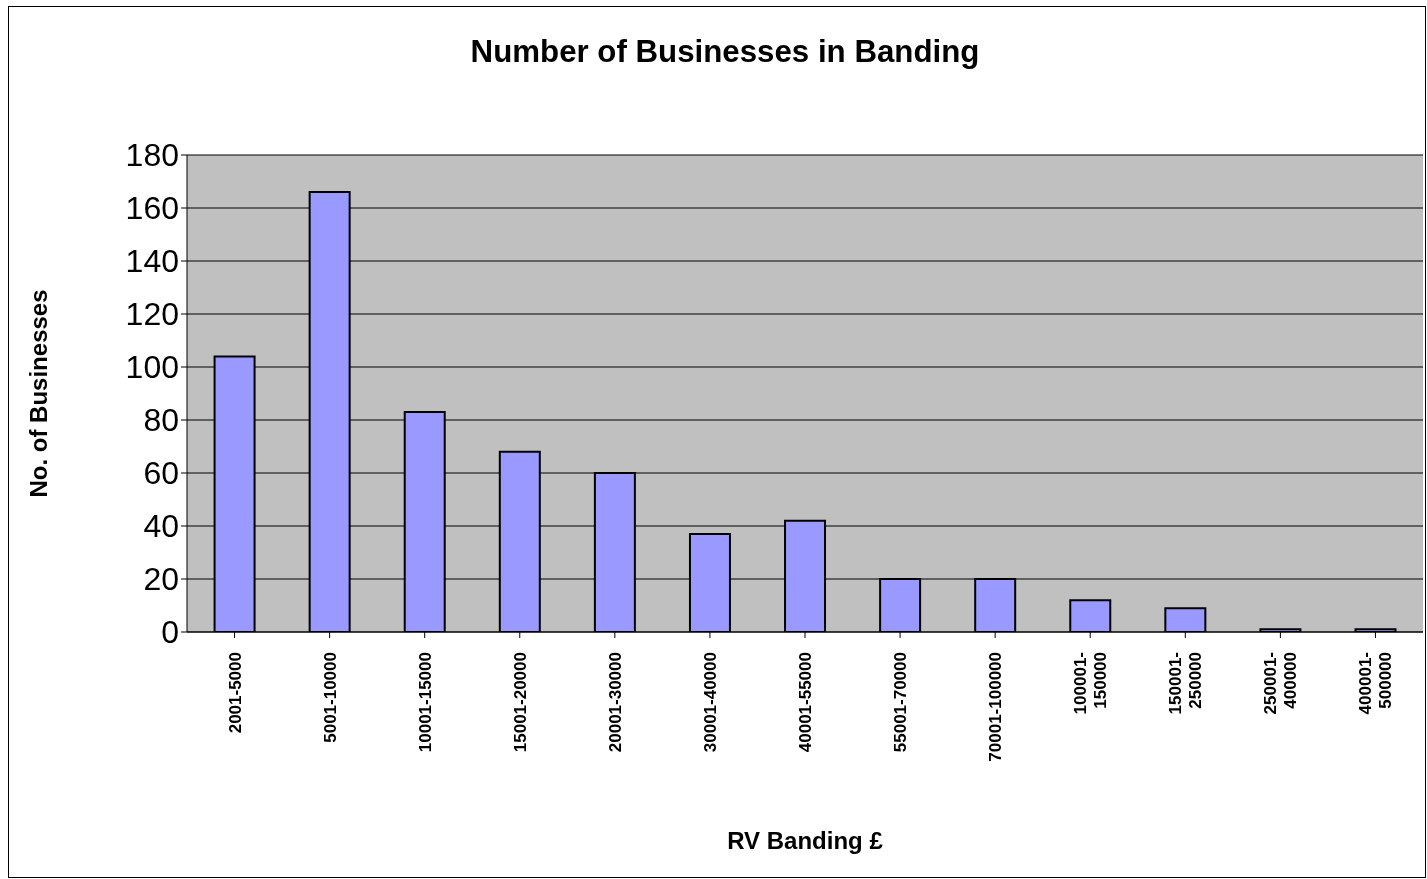  Describe the element at coordinates (152, 367) in the screenshot. I see `y-tick-label: 100` at that location.